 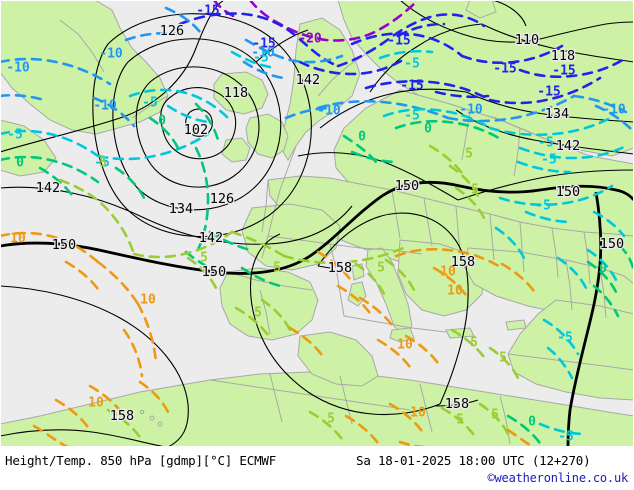 I want to click on copyright-link: ©weatheronline.co.uk, so click(x=558, y=478).